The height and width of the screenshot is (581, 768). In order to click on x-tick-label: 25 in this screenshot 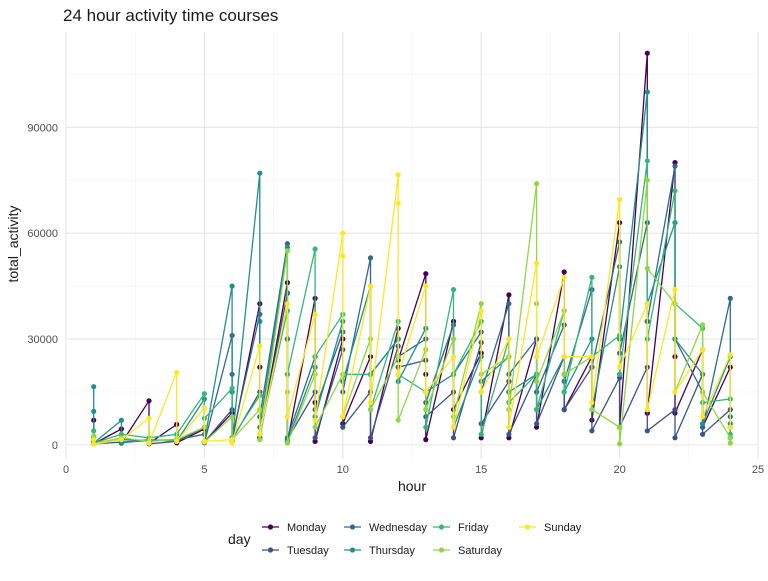, I will do `click(758, 470)`.